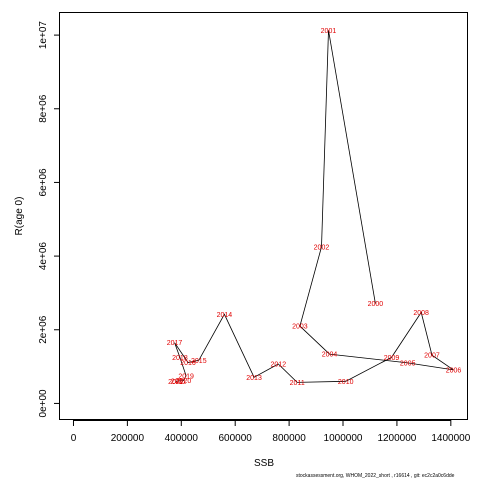 Image resolution: width=480 pixels, height=480 pixels. Describe the element at coordinates (176, 382) in the screenshot. I see `point-label-2022: 2022` at that location.